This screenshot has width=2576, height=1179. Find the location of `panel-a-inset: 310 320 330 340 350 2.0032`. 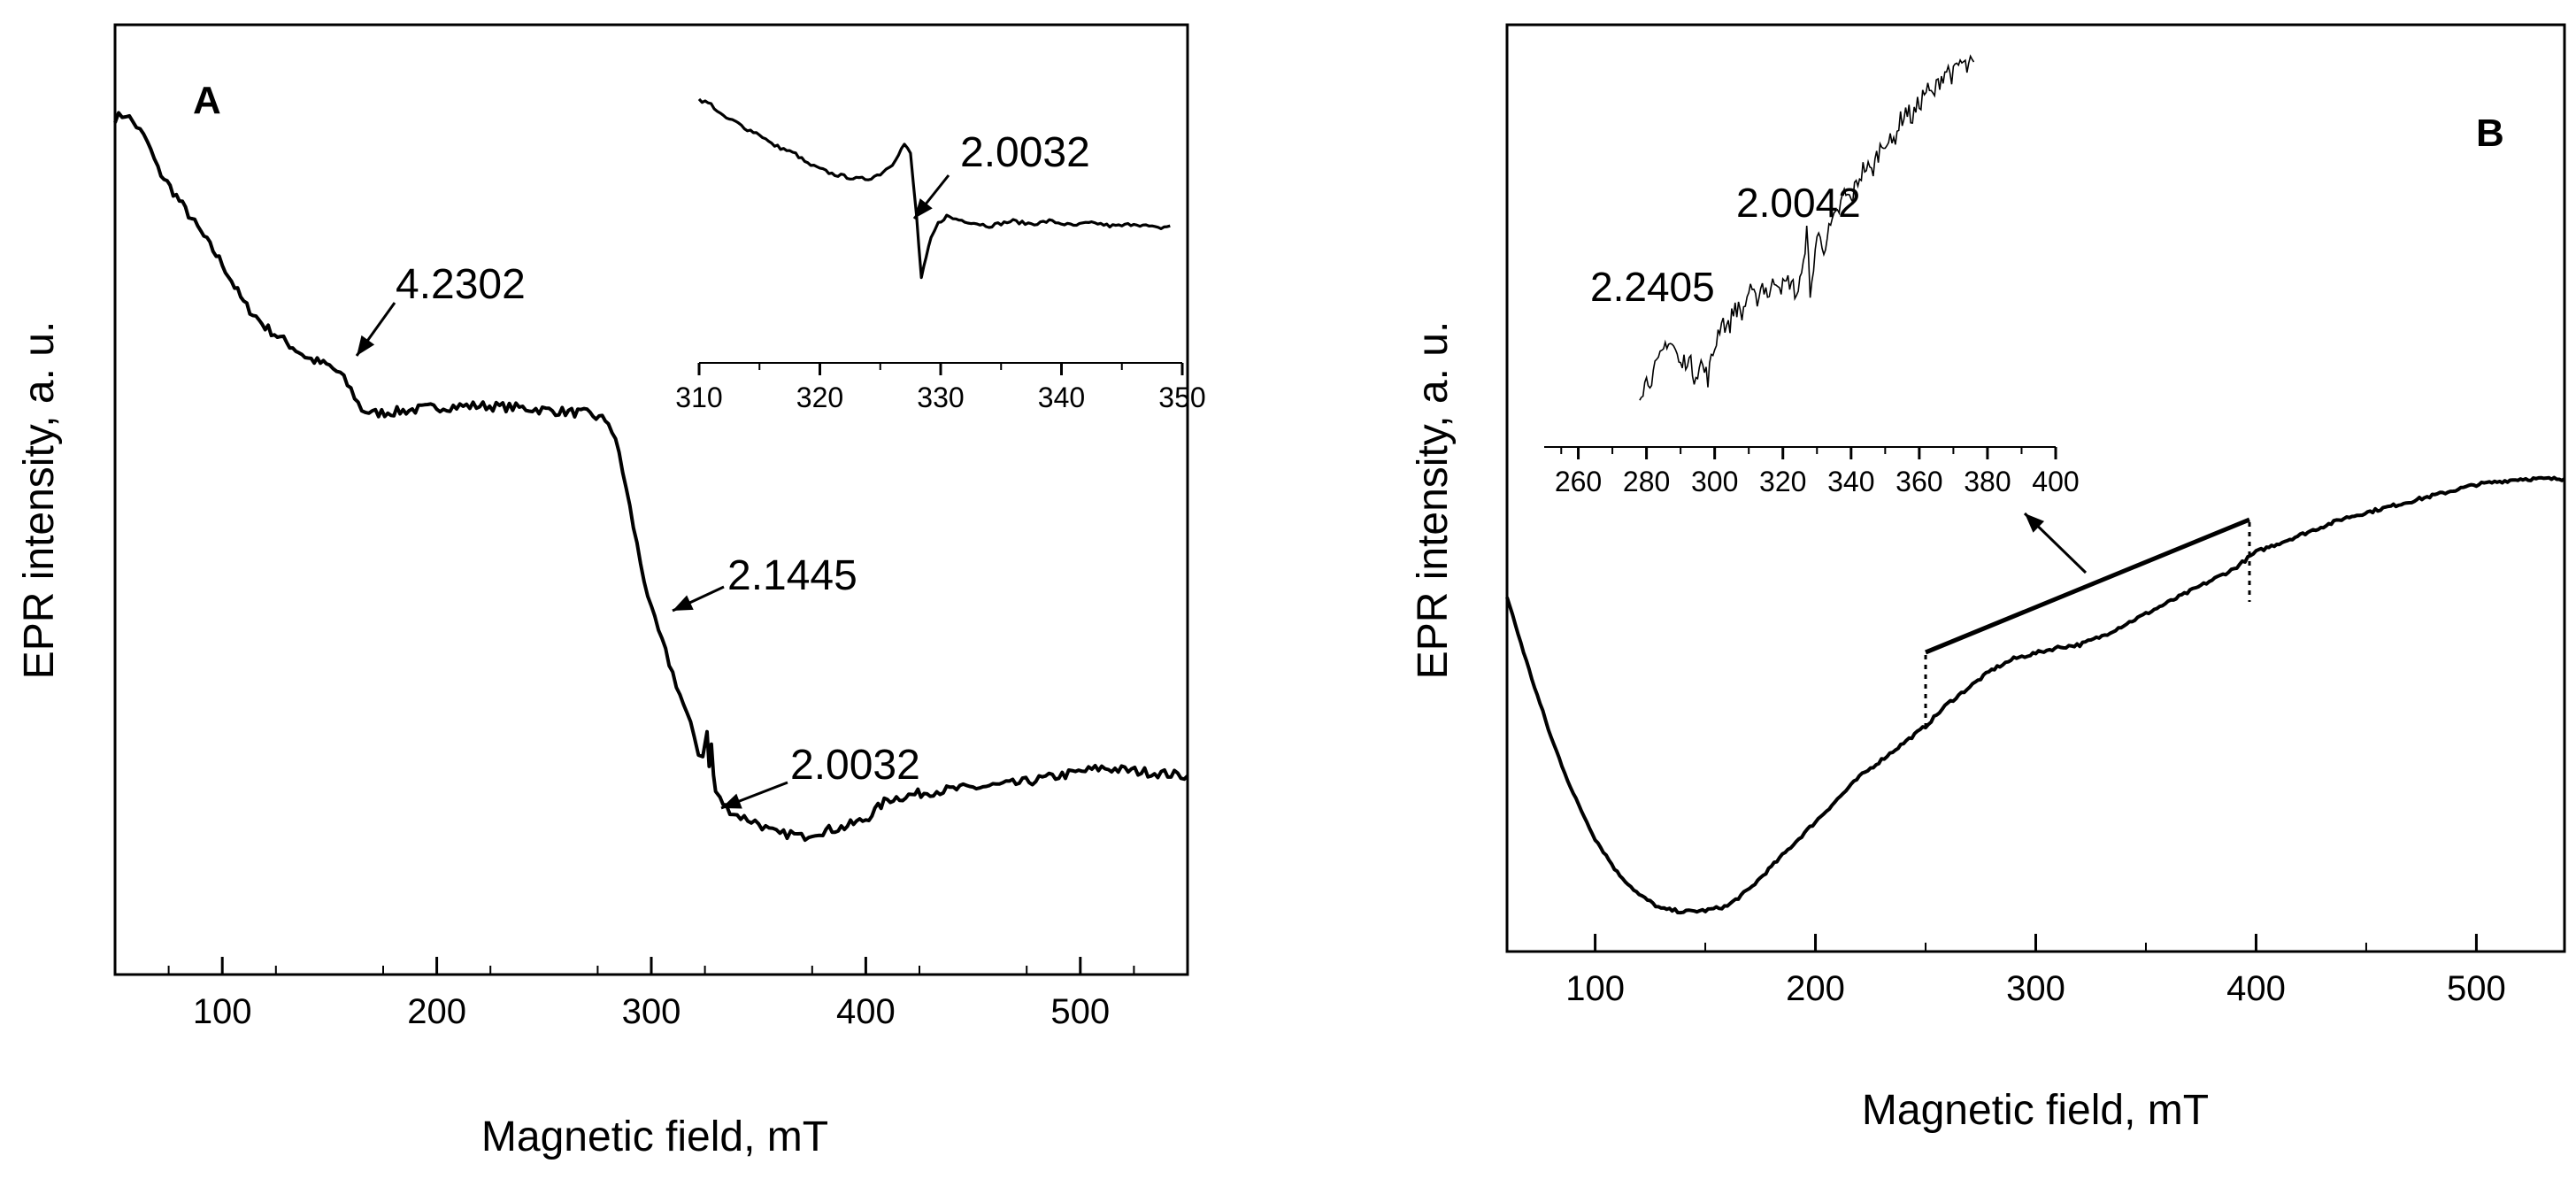

panel-a-inset: 310 320 330 340 350 2.0032 is located at coordinates (940, 255).